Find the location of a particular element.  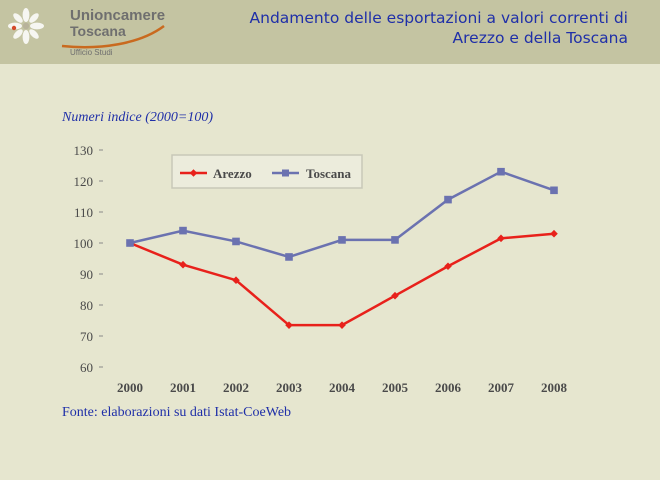

y-tick-label: 130 is located at coordinates (84, 150).